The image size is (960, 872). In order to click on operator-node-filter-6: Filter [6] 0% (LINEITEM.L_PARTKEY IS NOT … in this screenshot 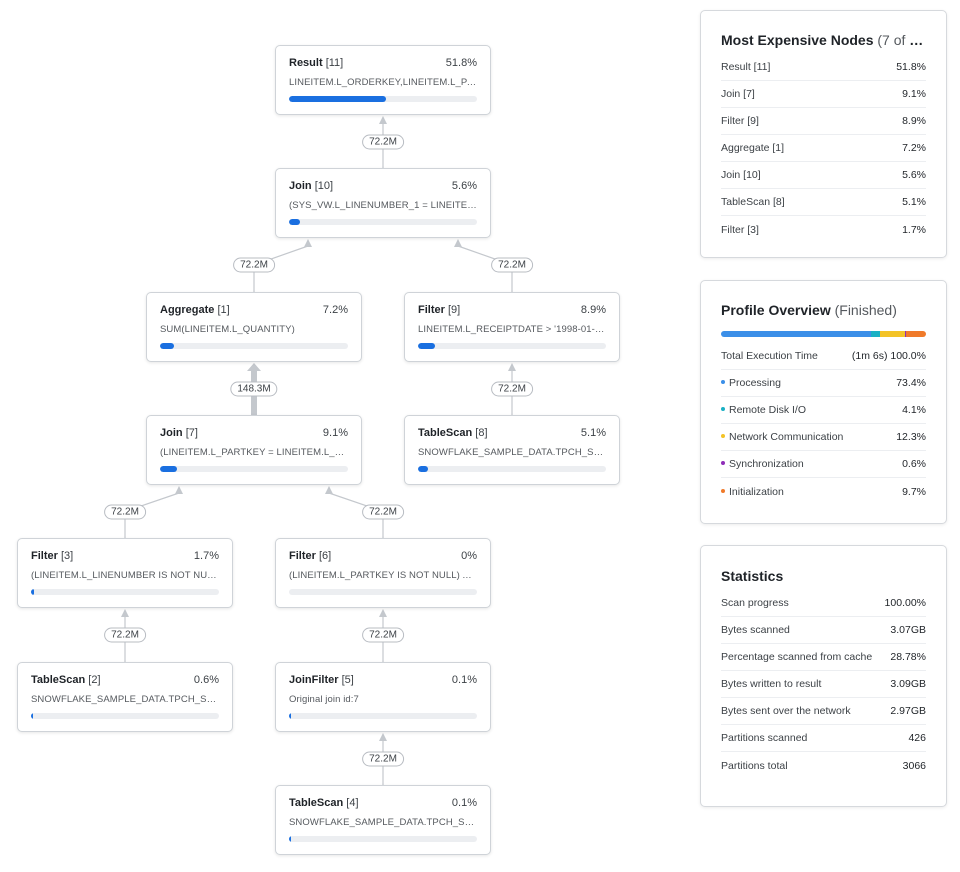, I will do `click(383, 573)`.